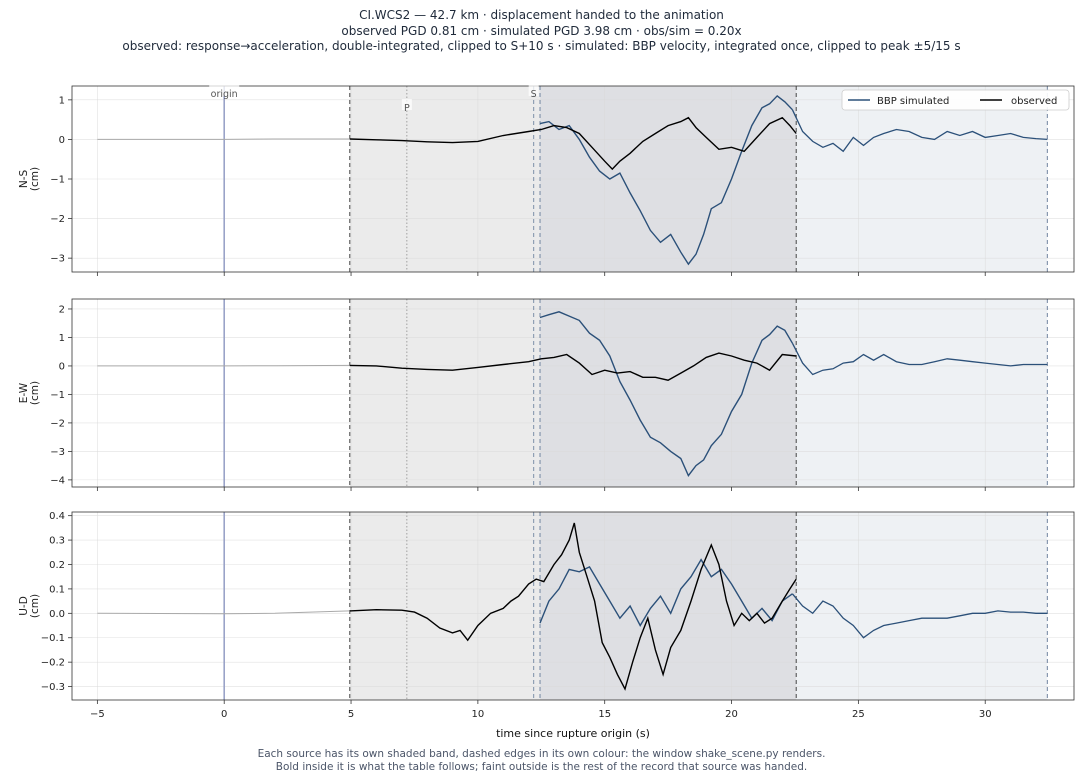 The image size is (1083, 781). What do you see at coordinates (57, 541) in the screenshot?
I see `y-tick-label: 0.3` at bounding box center [57, 541].